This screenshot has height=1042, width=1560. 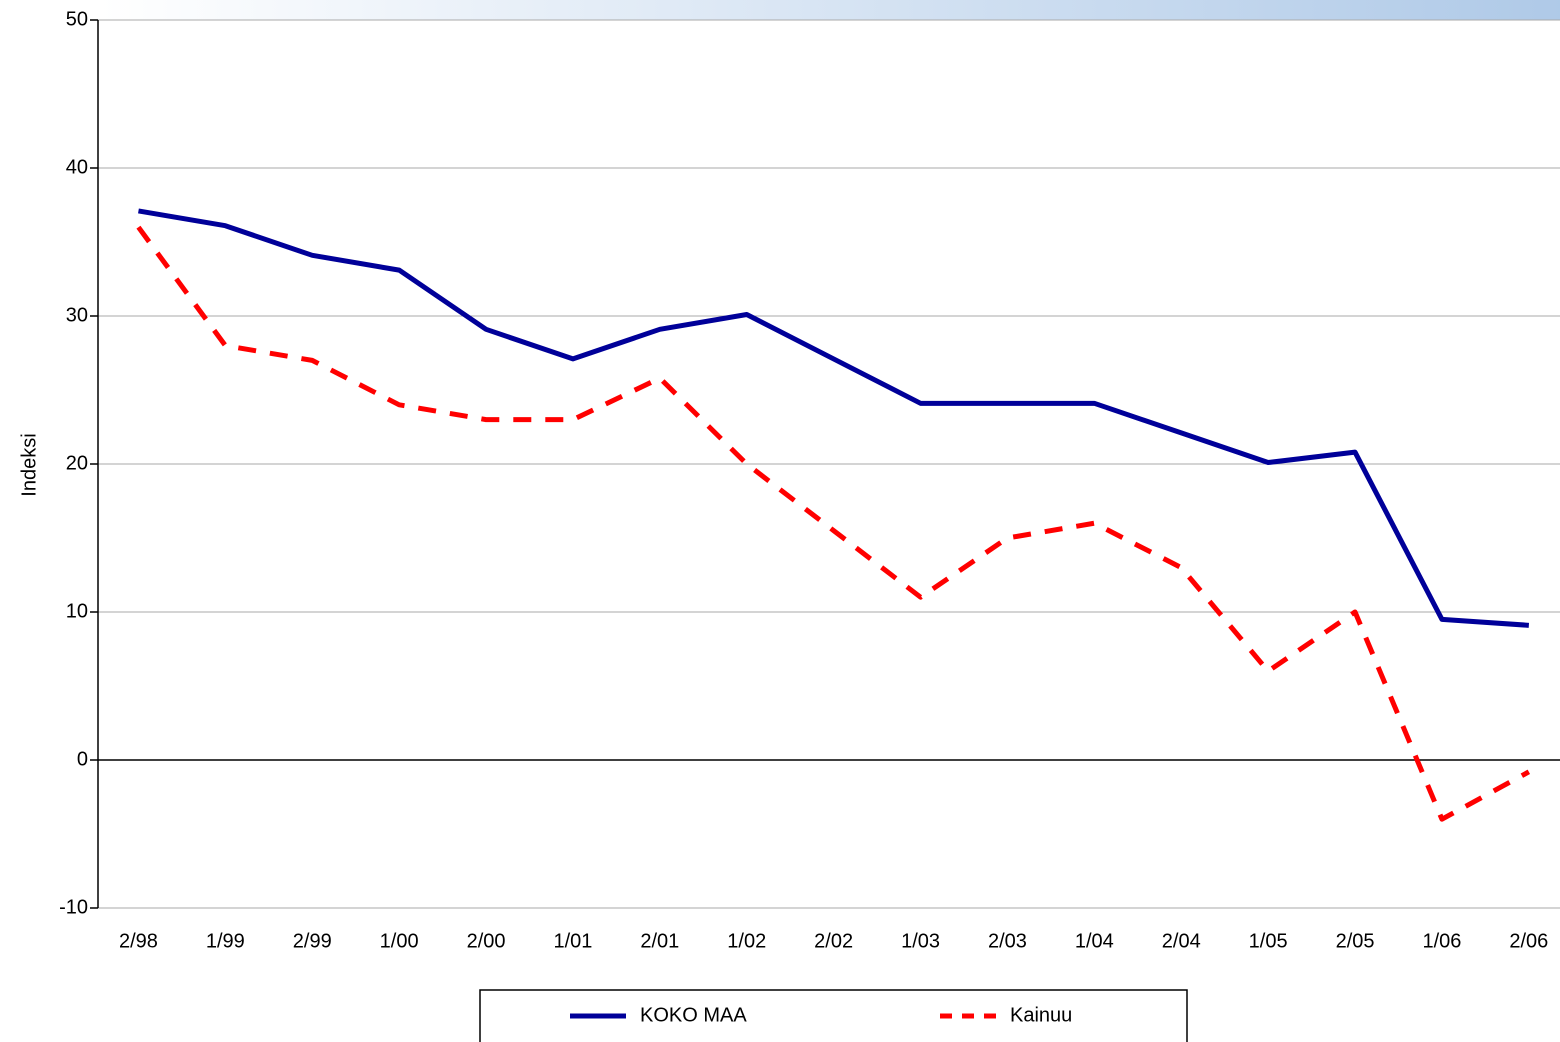 I want to click on x-tick-label: 2/05, so click(x=1355, y=941).